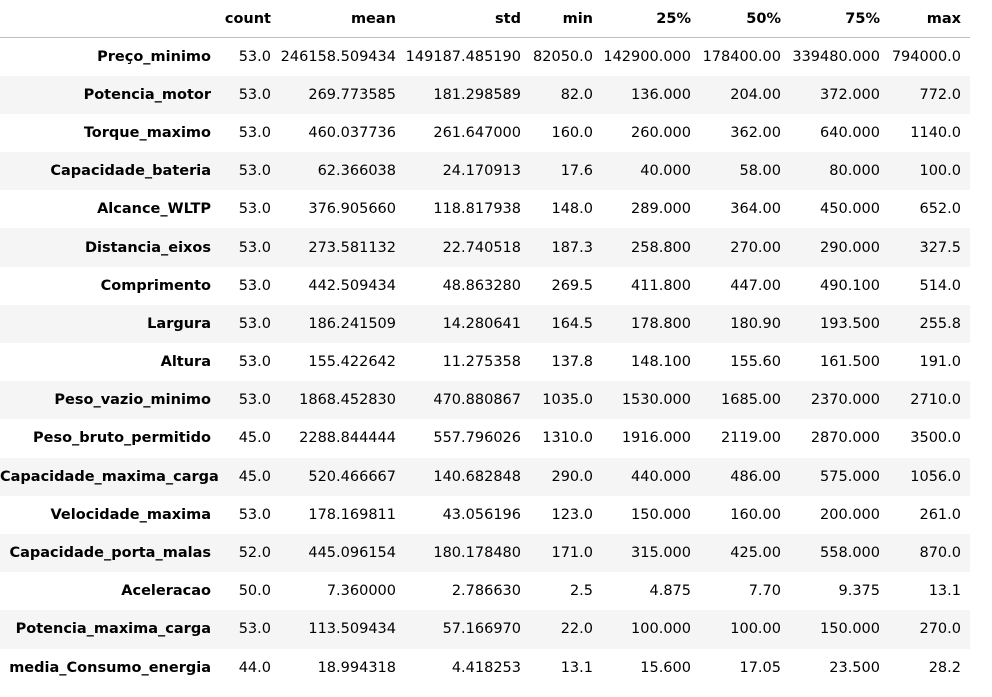 This screenshot has width=992, height=697. What do you see at coordinates (572, 132) in the screenshot?
I see `table-cell: 160.0` at bounding box center [572, 132].